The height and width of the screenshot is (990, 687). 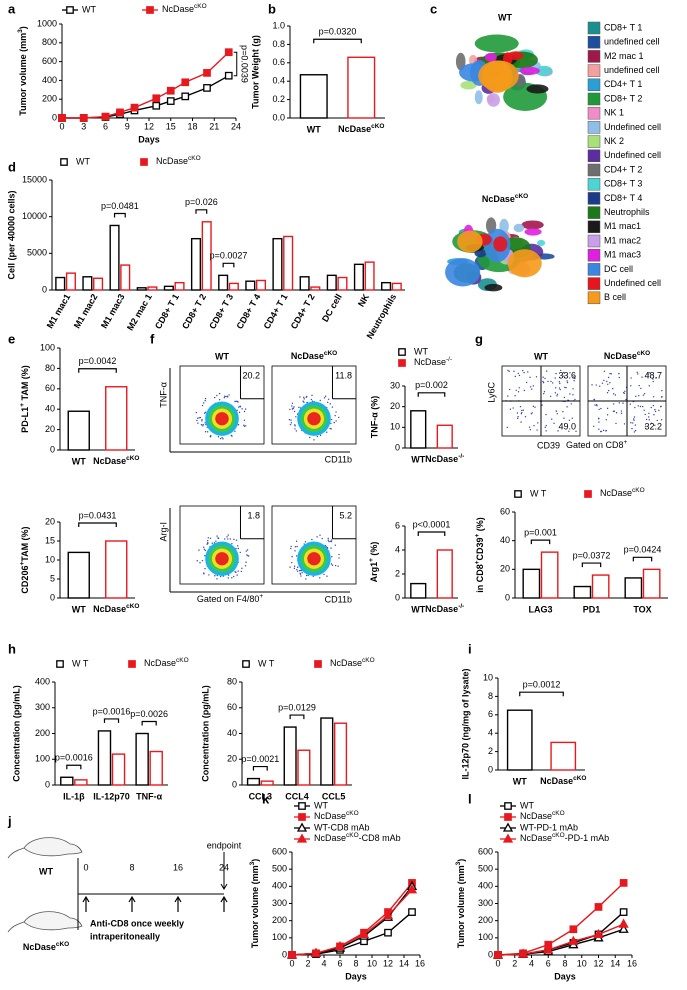 What do you see at coordinates (592, 555) in the screenshot?
I see `p-value: p=0.0372` at bounding box center [592, 555].